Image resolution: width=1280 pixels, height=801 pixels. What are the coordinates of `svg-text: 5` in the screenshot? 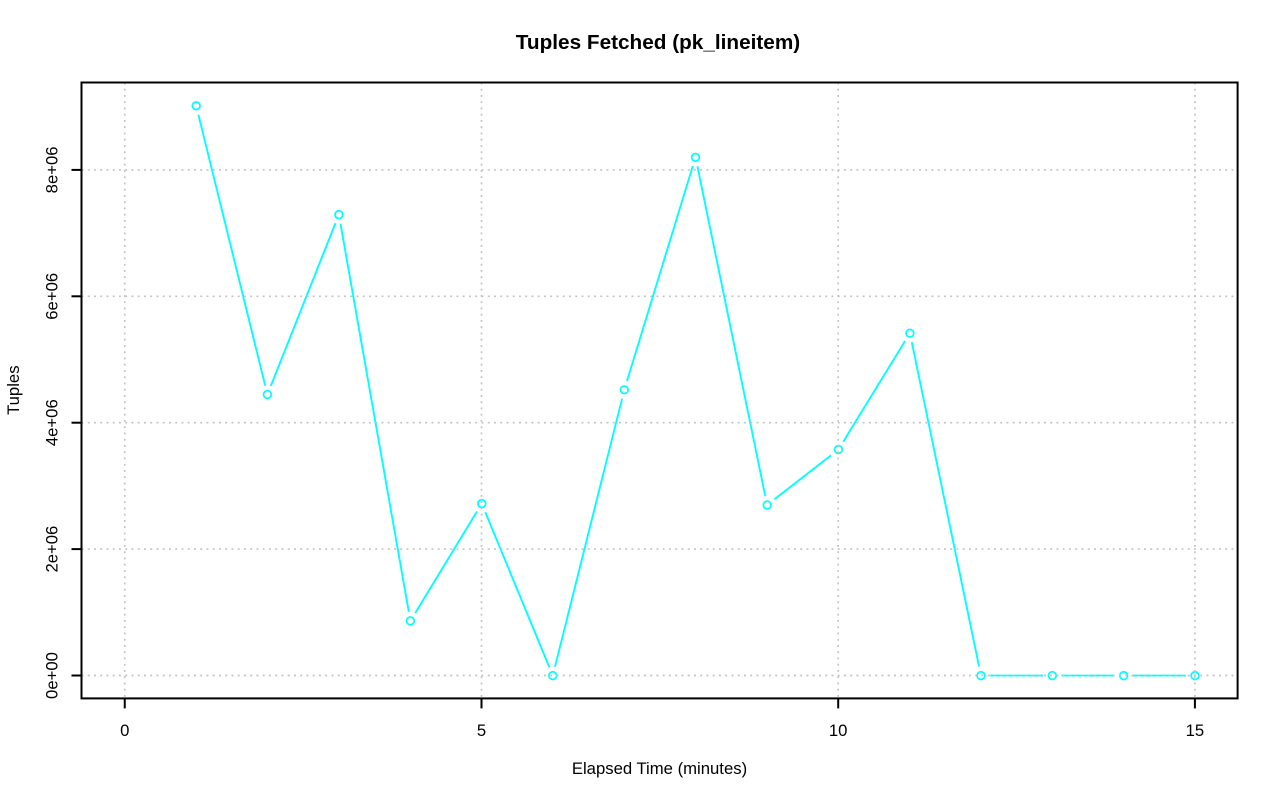 It's located at (481, 730).